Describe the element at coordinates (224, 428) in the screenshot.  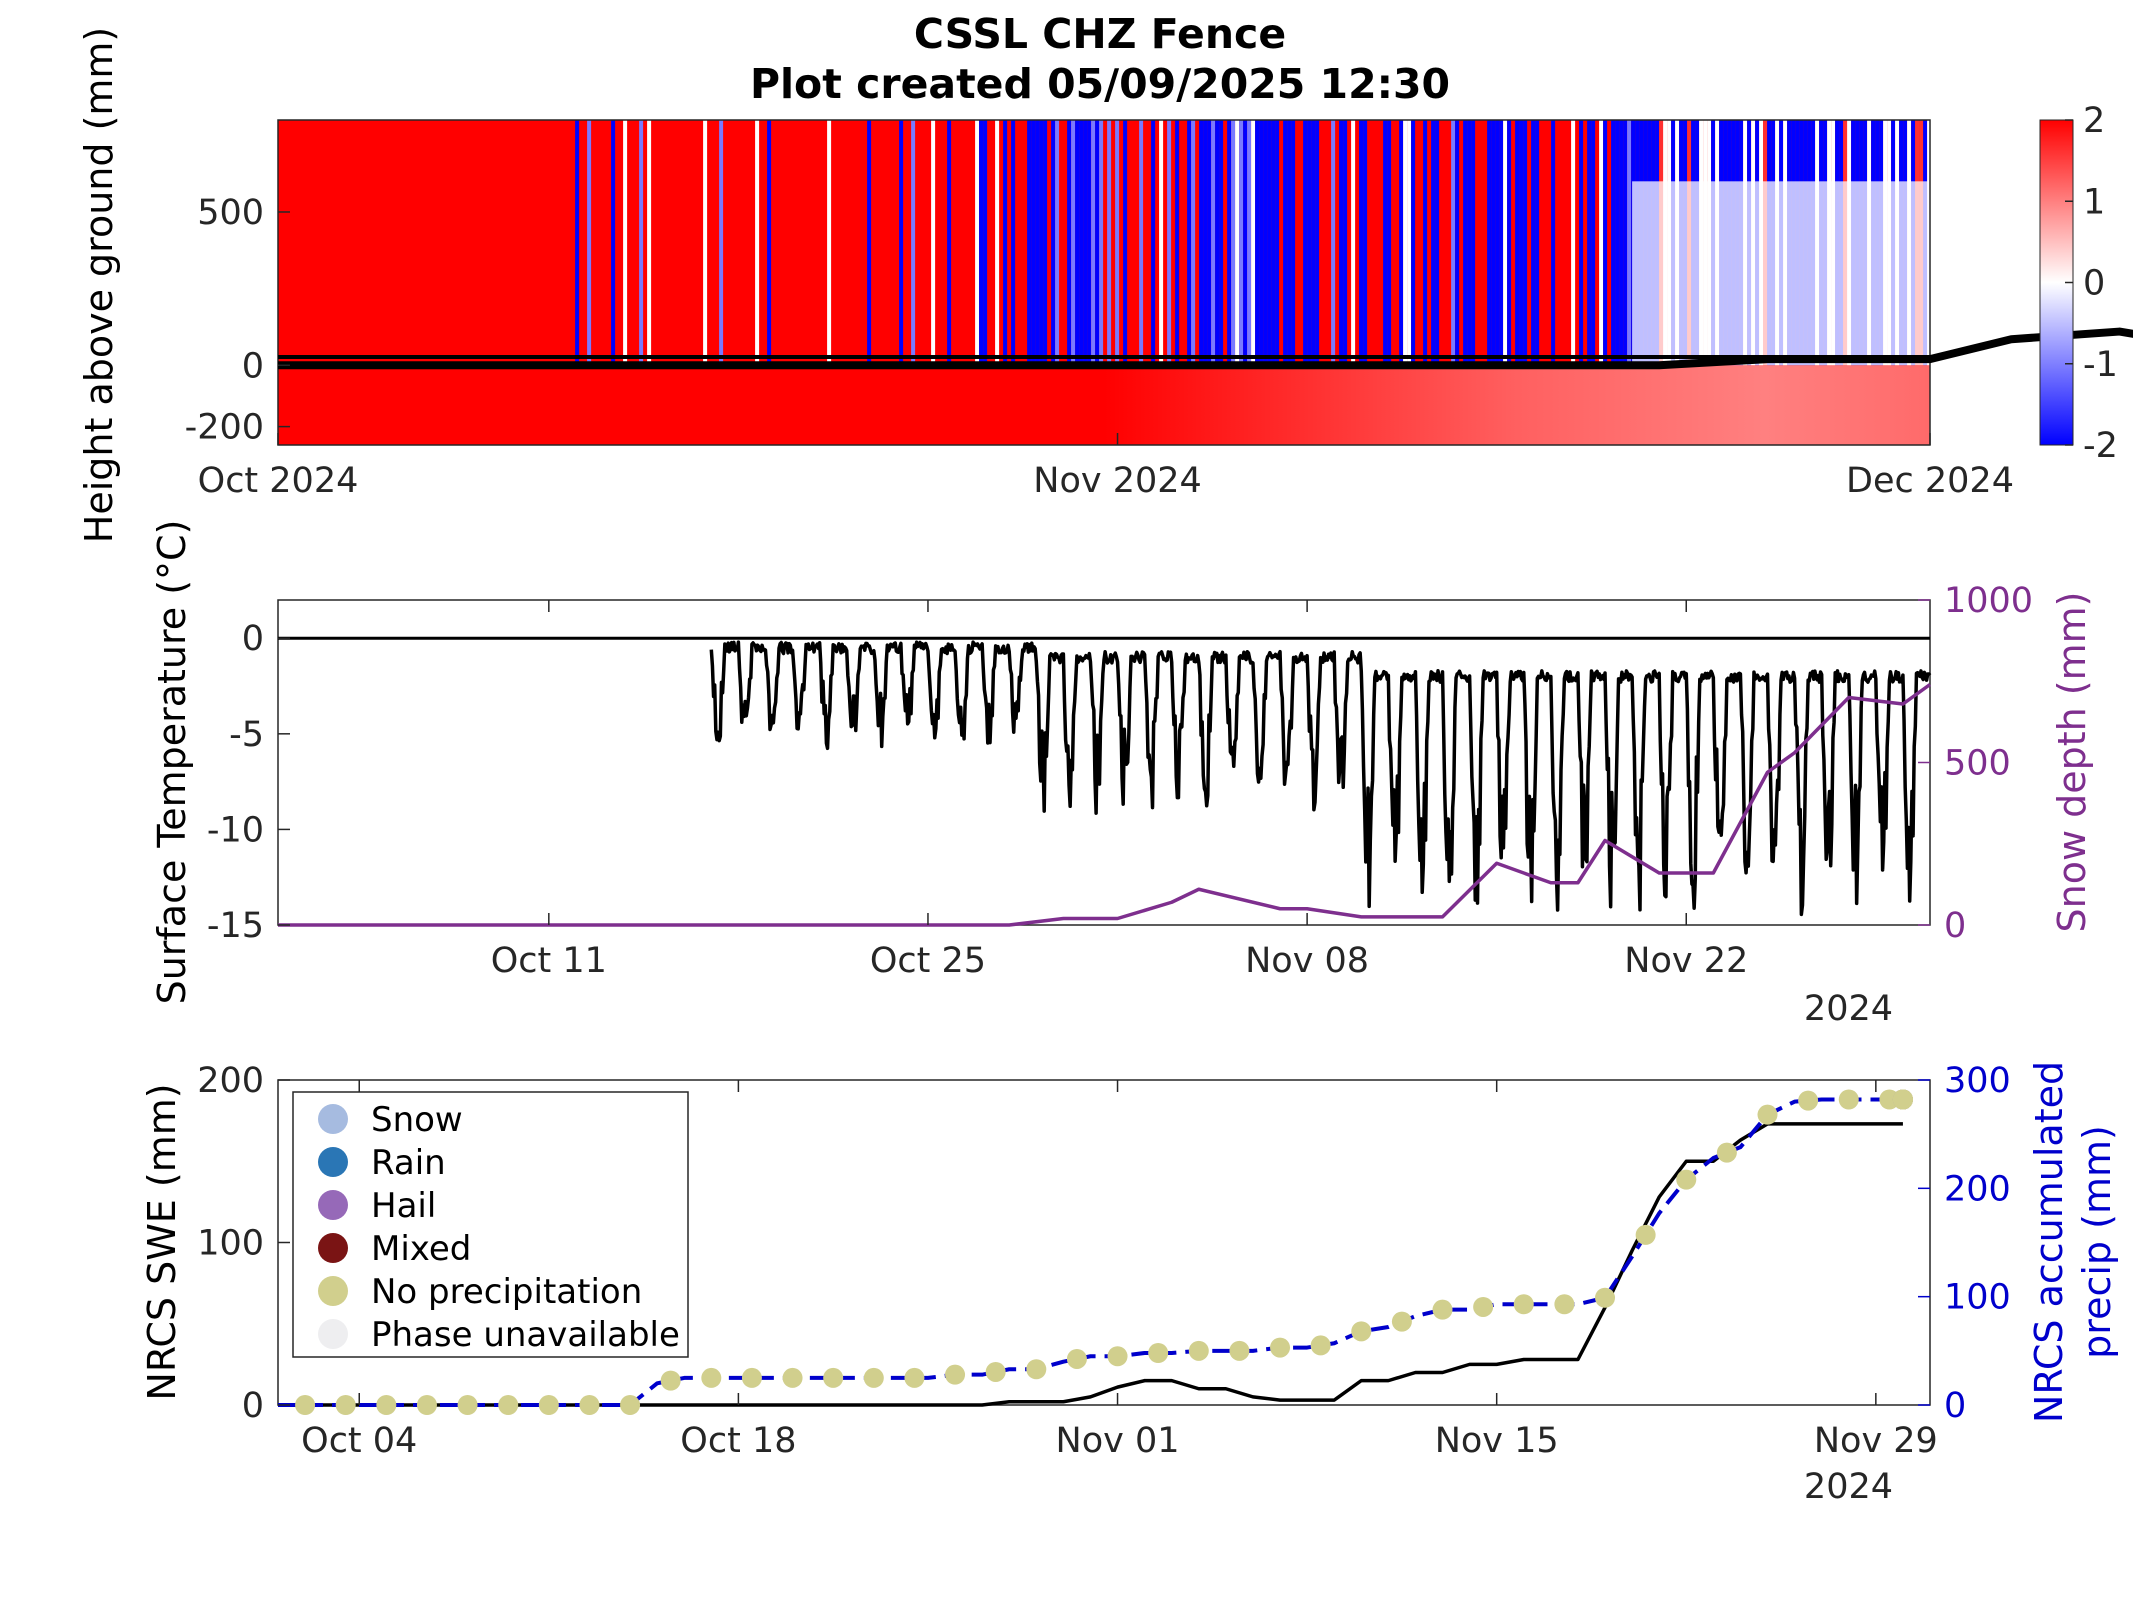
I see `heatmap-y-tick-label: -200` at that location.